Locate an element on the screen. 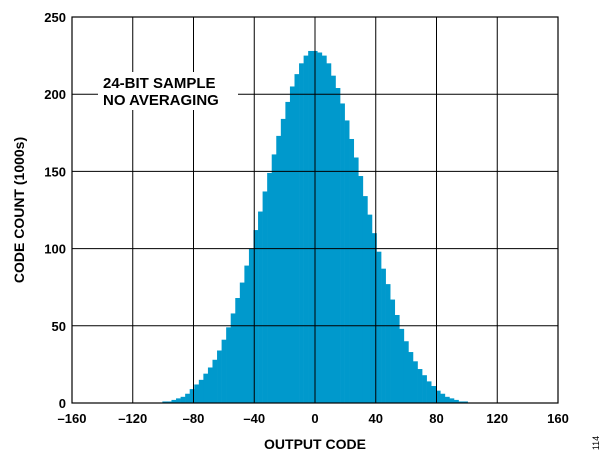  annotation-background is located at coordinates (168, 91).